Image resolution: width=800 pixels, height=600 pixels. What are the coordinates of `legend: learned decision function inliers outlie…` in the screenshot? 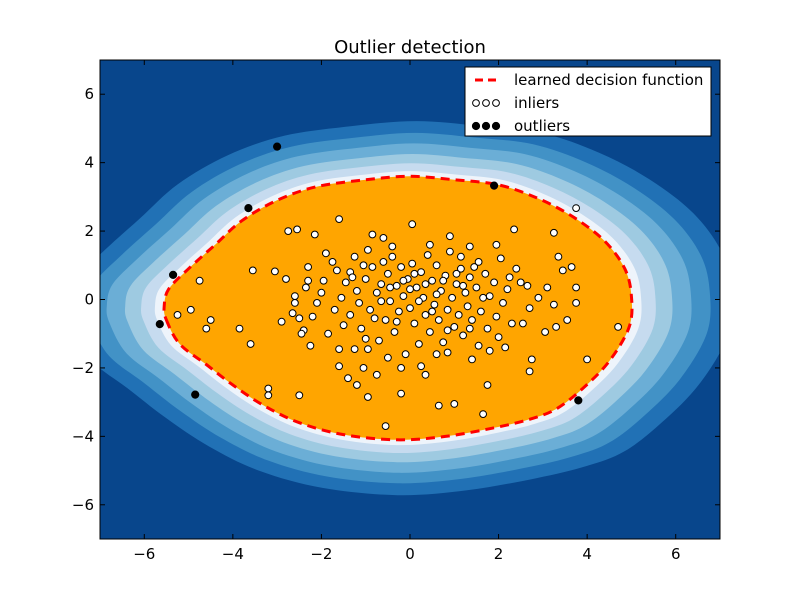 It's located at (588, 101).